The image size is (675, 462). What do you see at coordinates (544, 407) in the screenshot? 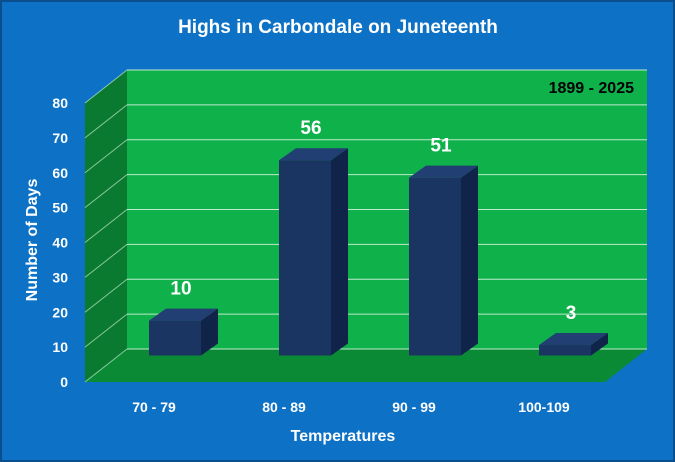
I see `x-tick-label: 100-109` at bounding box center [544, 407].